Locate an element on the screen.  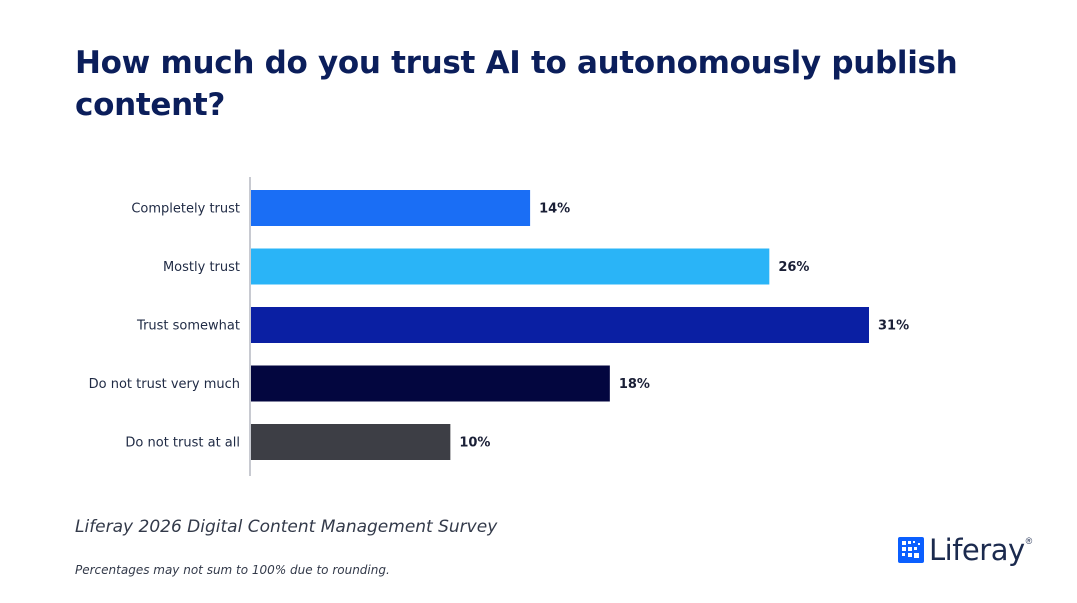
liferay-logo: Liferay ® is located at coordinates (965, 550).